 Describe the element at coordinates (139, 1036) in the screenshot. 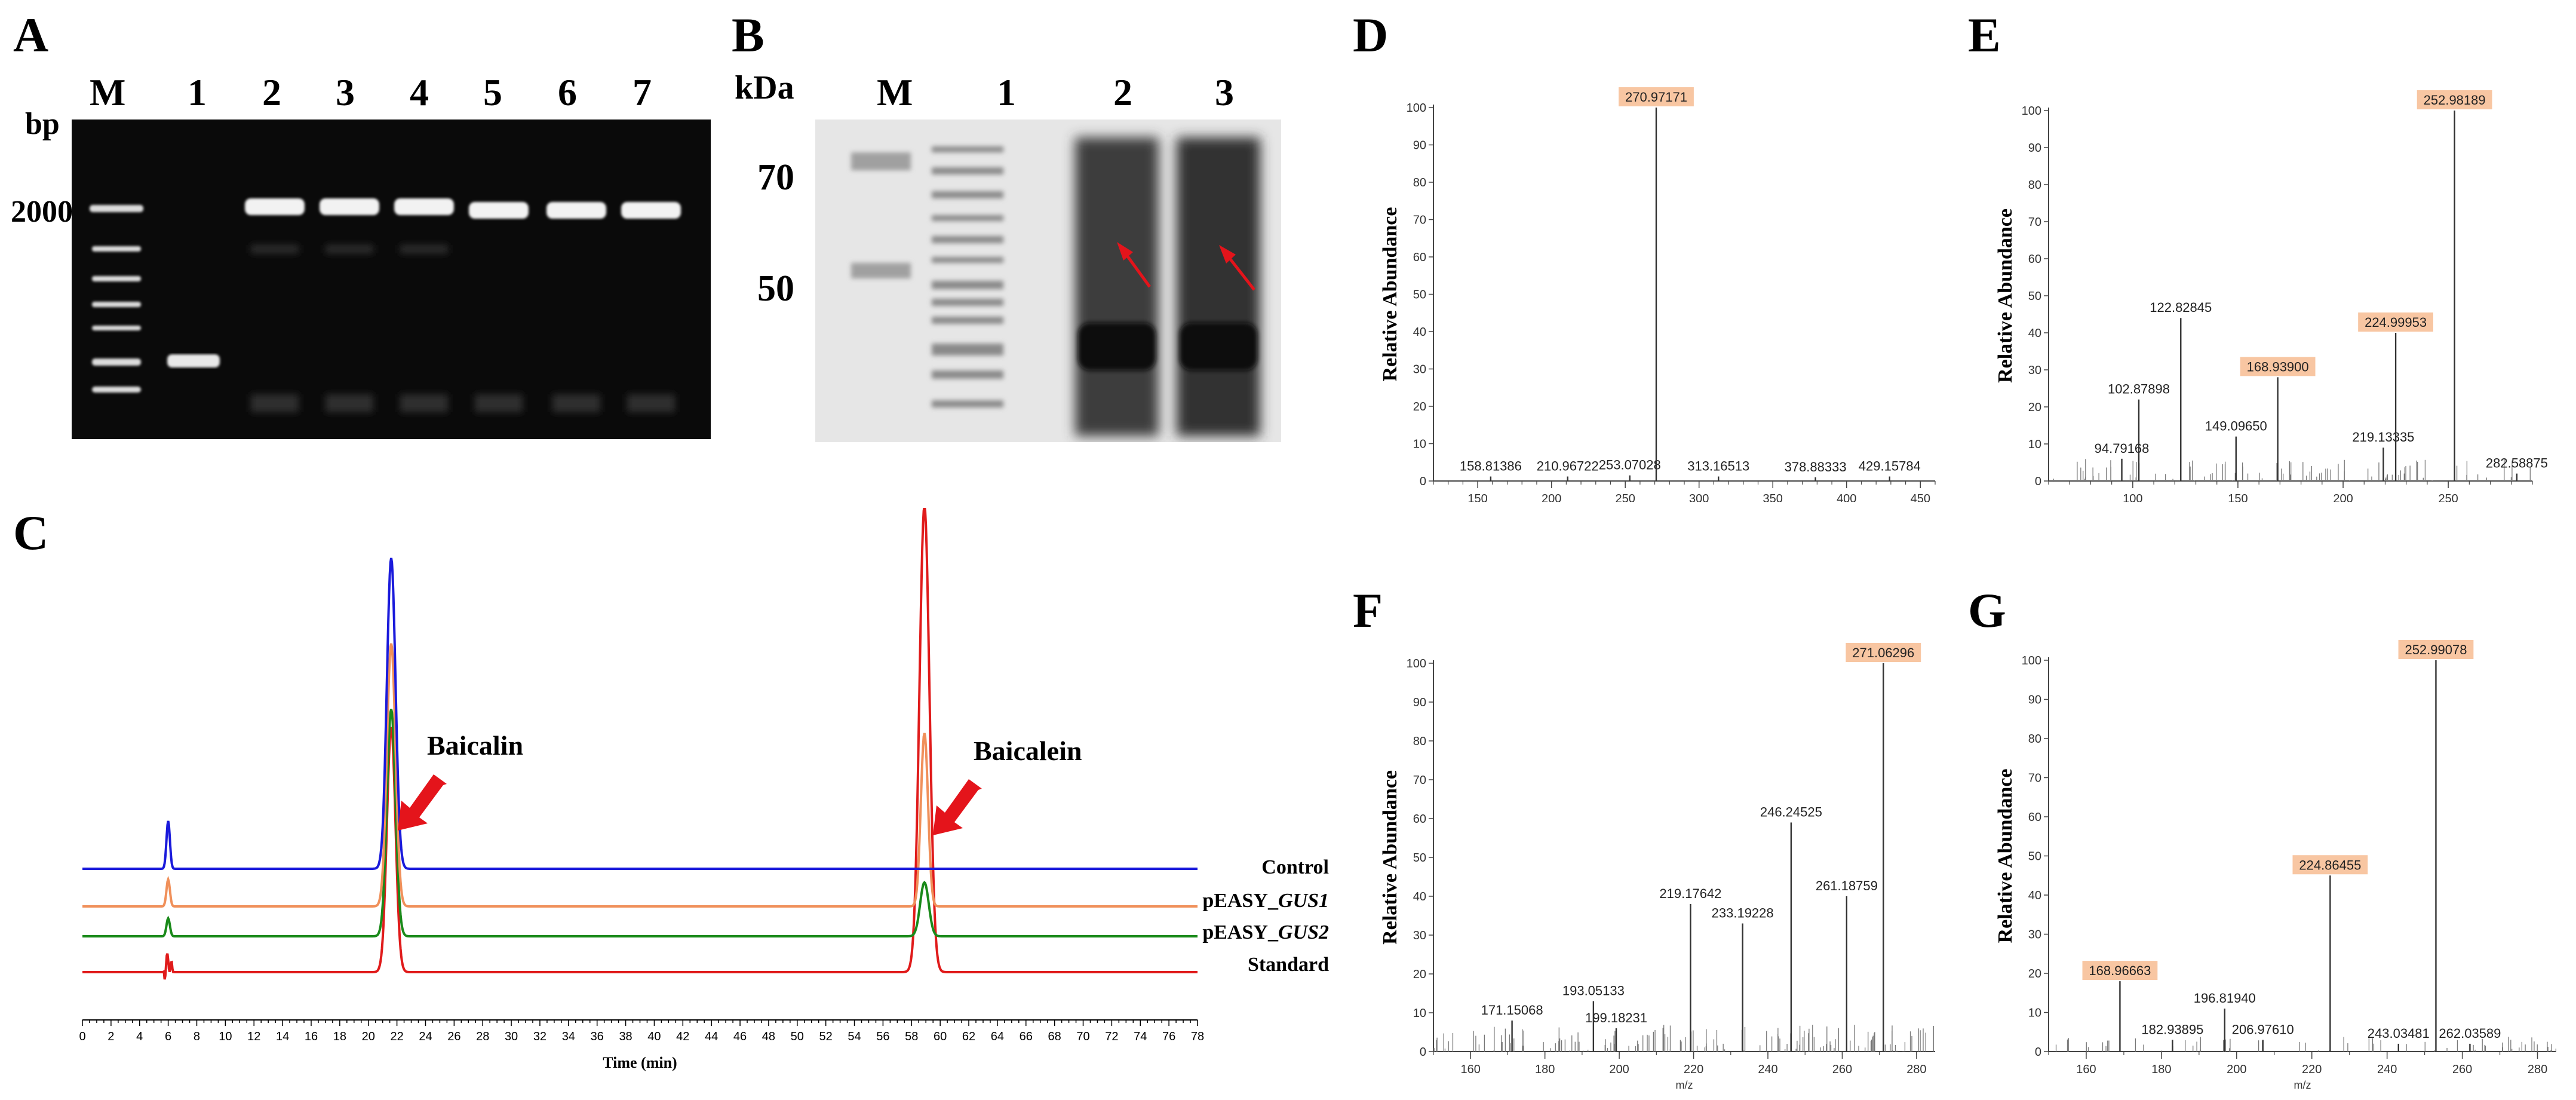

I see `hplc-x-tick-label: 4` at that location.